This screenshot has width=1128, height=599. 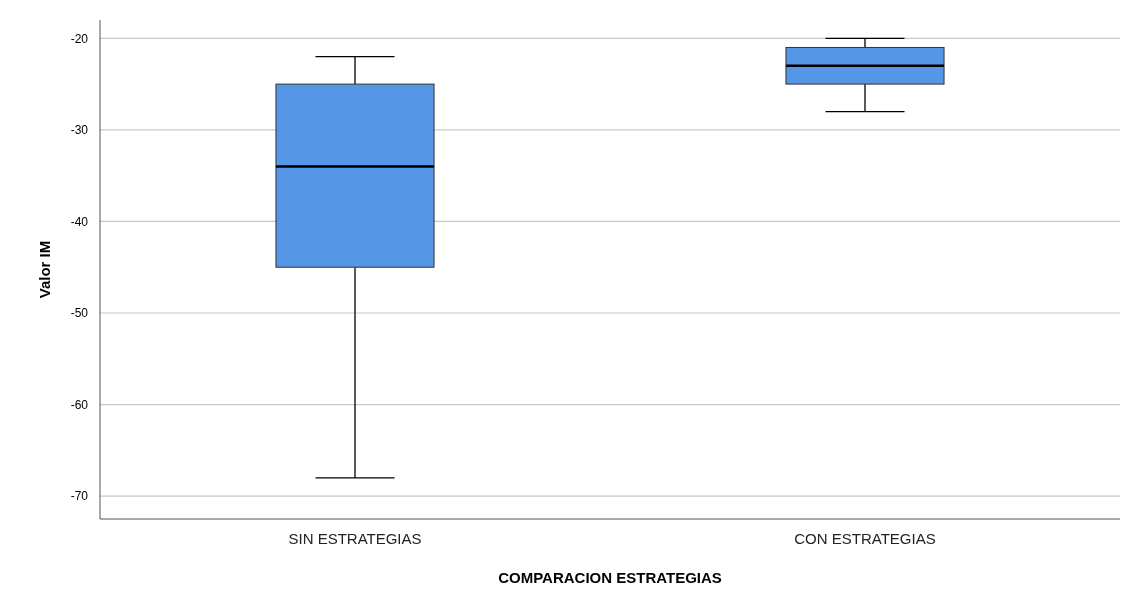 I want to click on y-tick-label: -60, so click(x=79, y=404).